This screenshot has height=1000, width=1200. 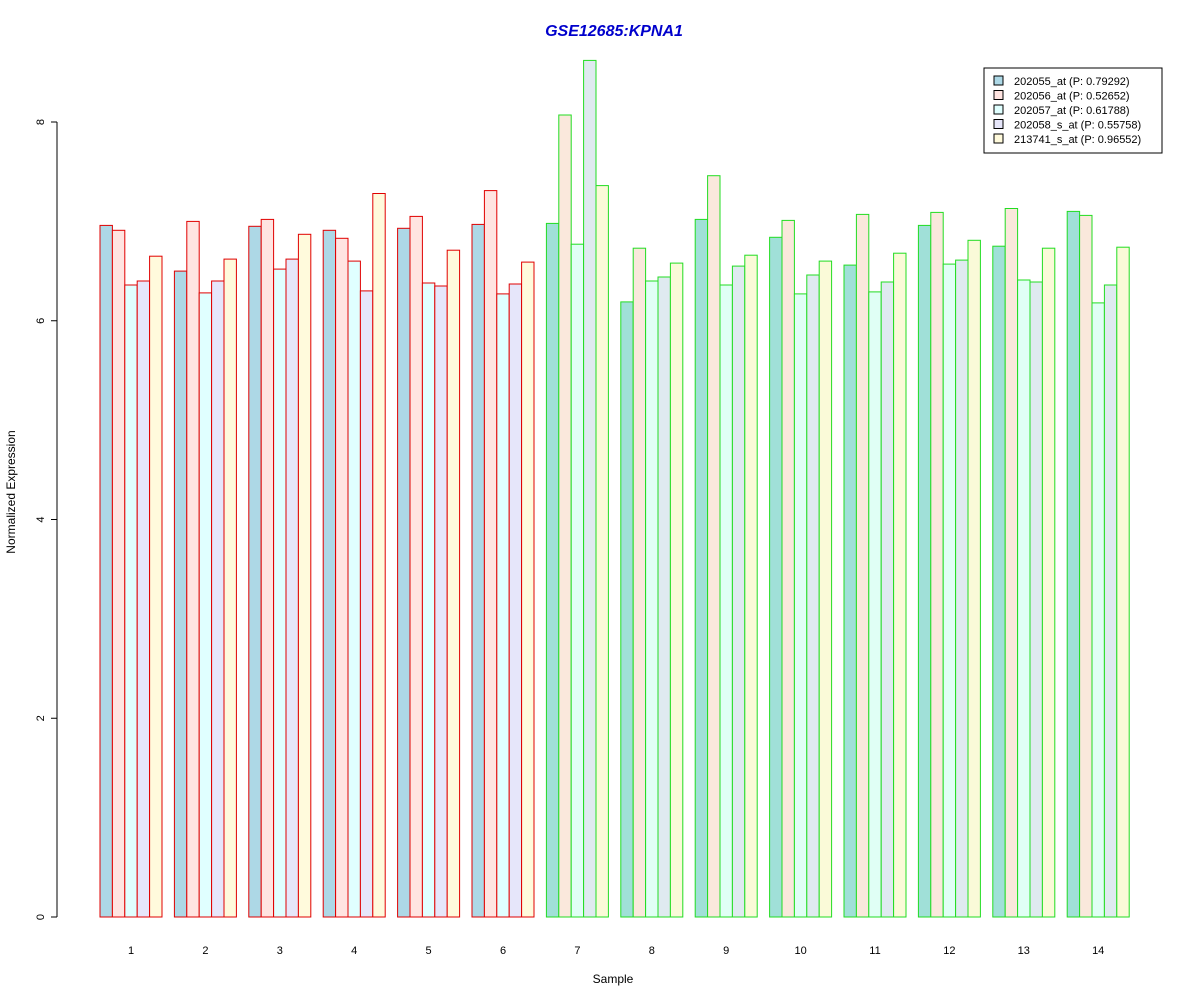 I want to click on x-tick-label: 5, so click(x=429, y=951).